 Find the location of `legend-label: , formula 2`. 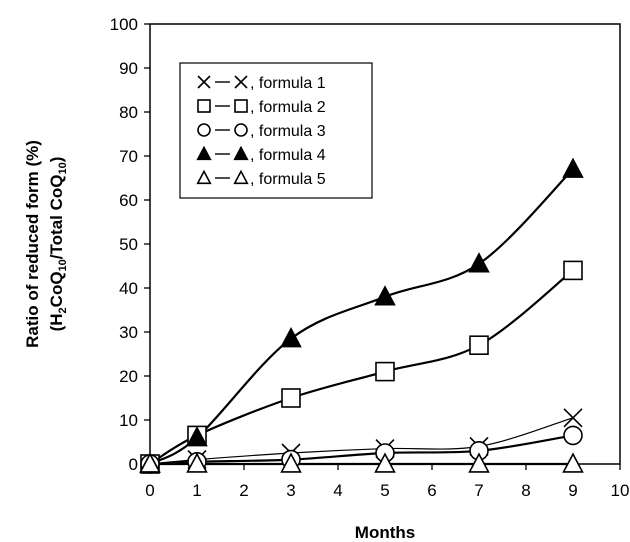

legend-label: , formula 2 is located at coordinates (288, 107).